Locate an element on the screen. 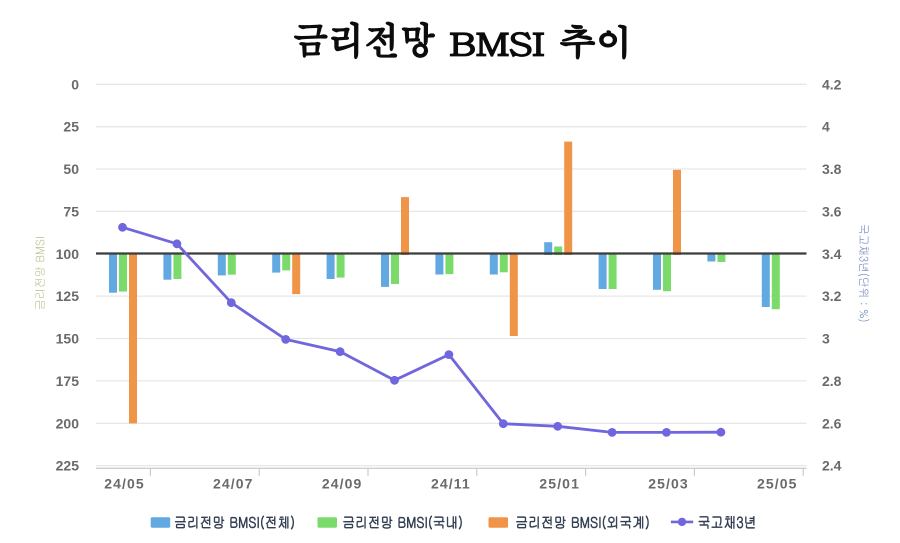 Image resolution: width=900 pixels, height=543 pixels. svg-text: 0 is located at coordinates (75, 84).